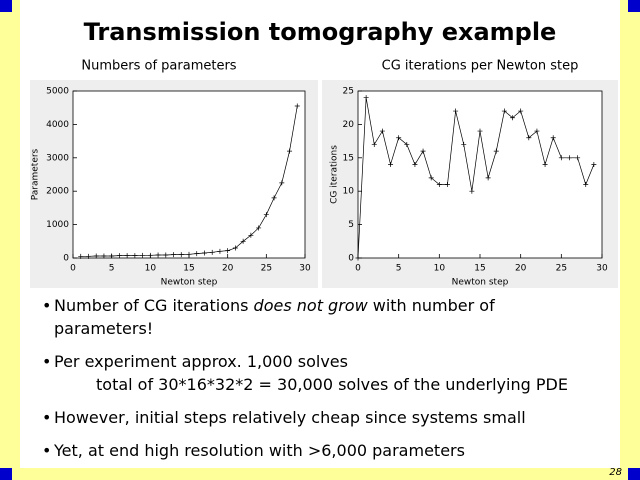 The width and height of the screenshot is (640, 480). What do you see at coordinates (480, 66) in the screenshot?
I see `chart-title: CG iterations per Newton step` at bounding box center [480, 66].